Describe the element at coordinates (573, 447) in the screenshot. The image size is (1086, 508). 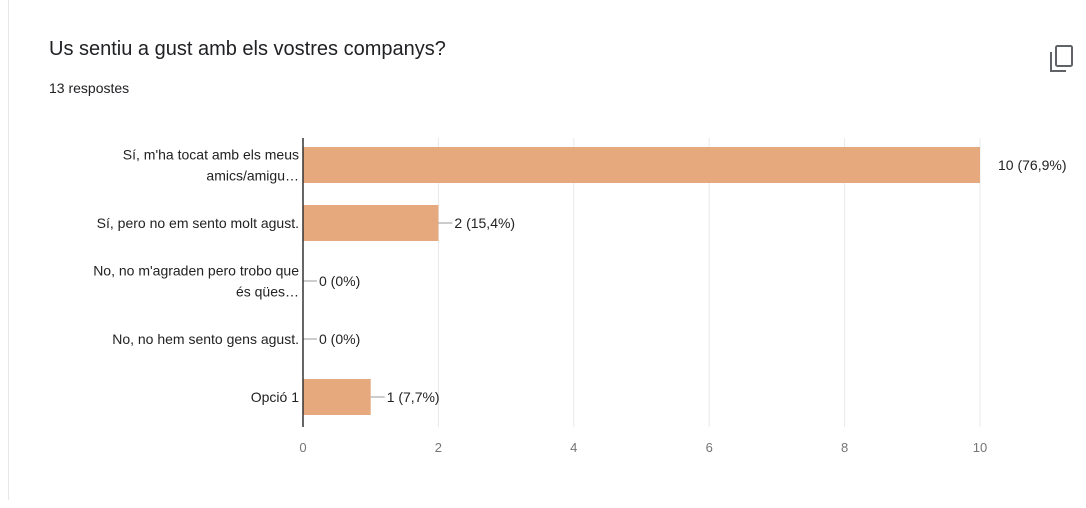
I see `x-tick-label: 4` at that location.